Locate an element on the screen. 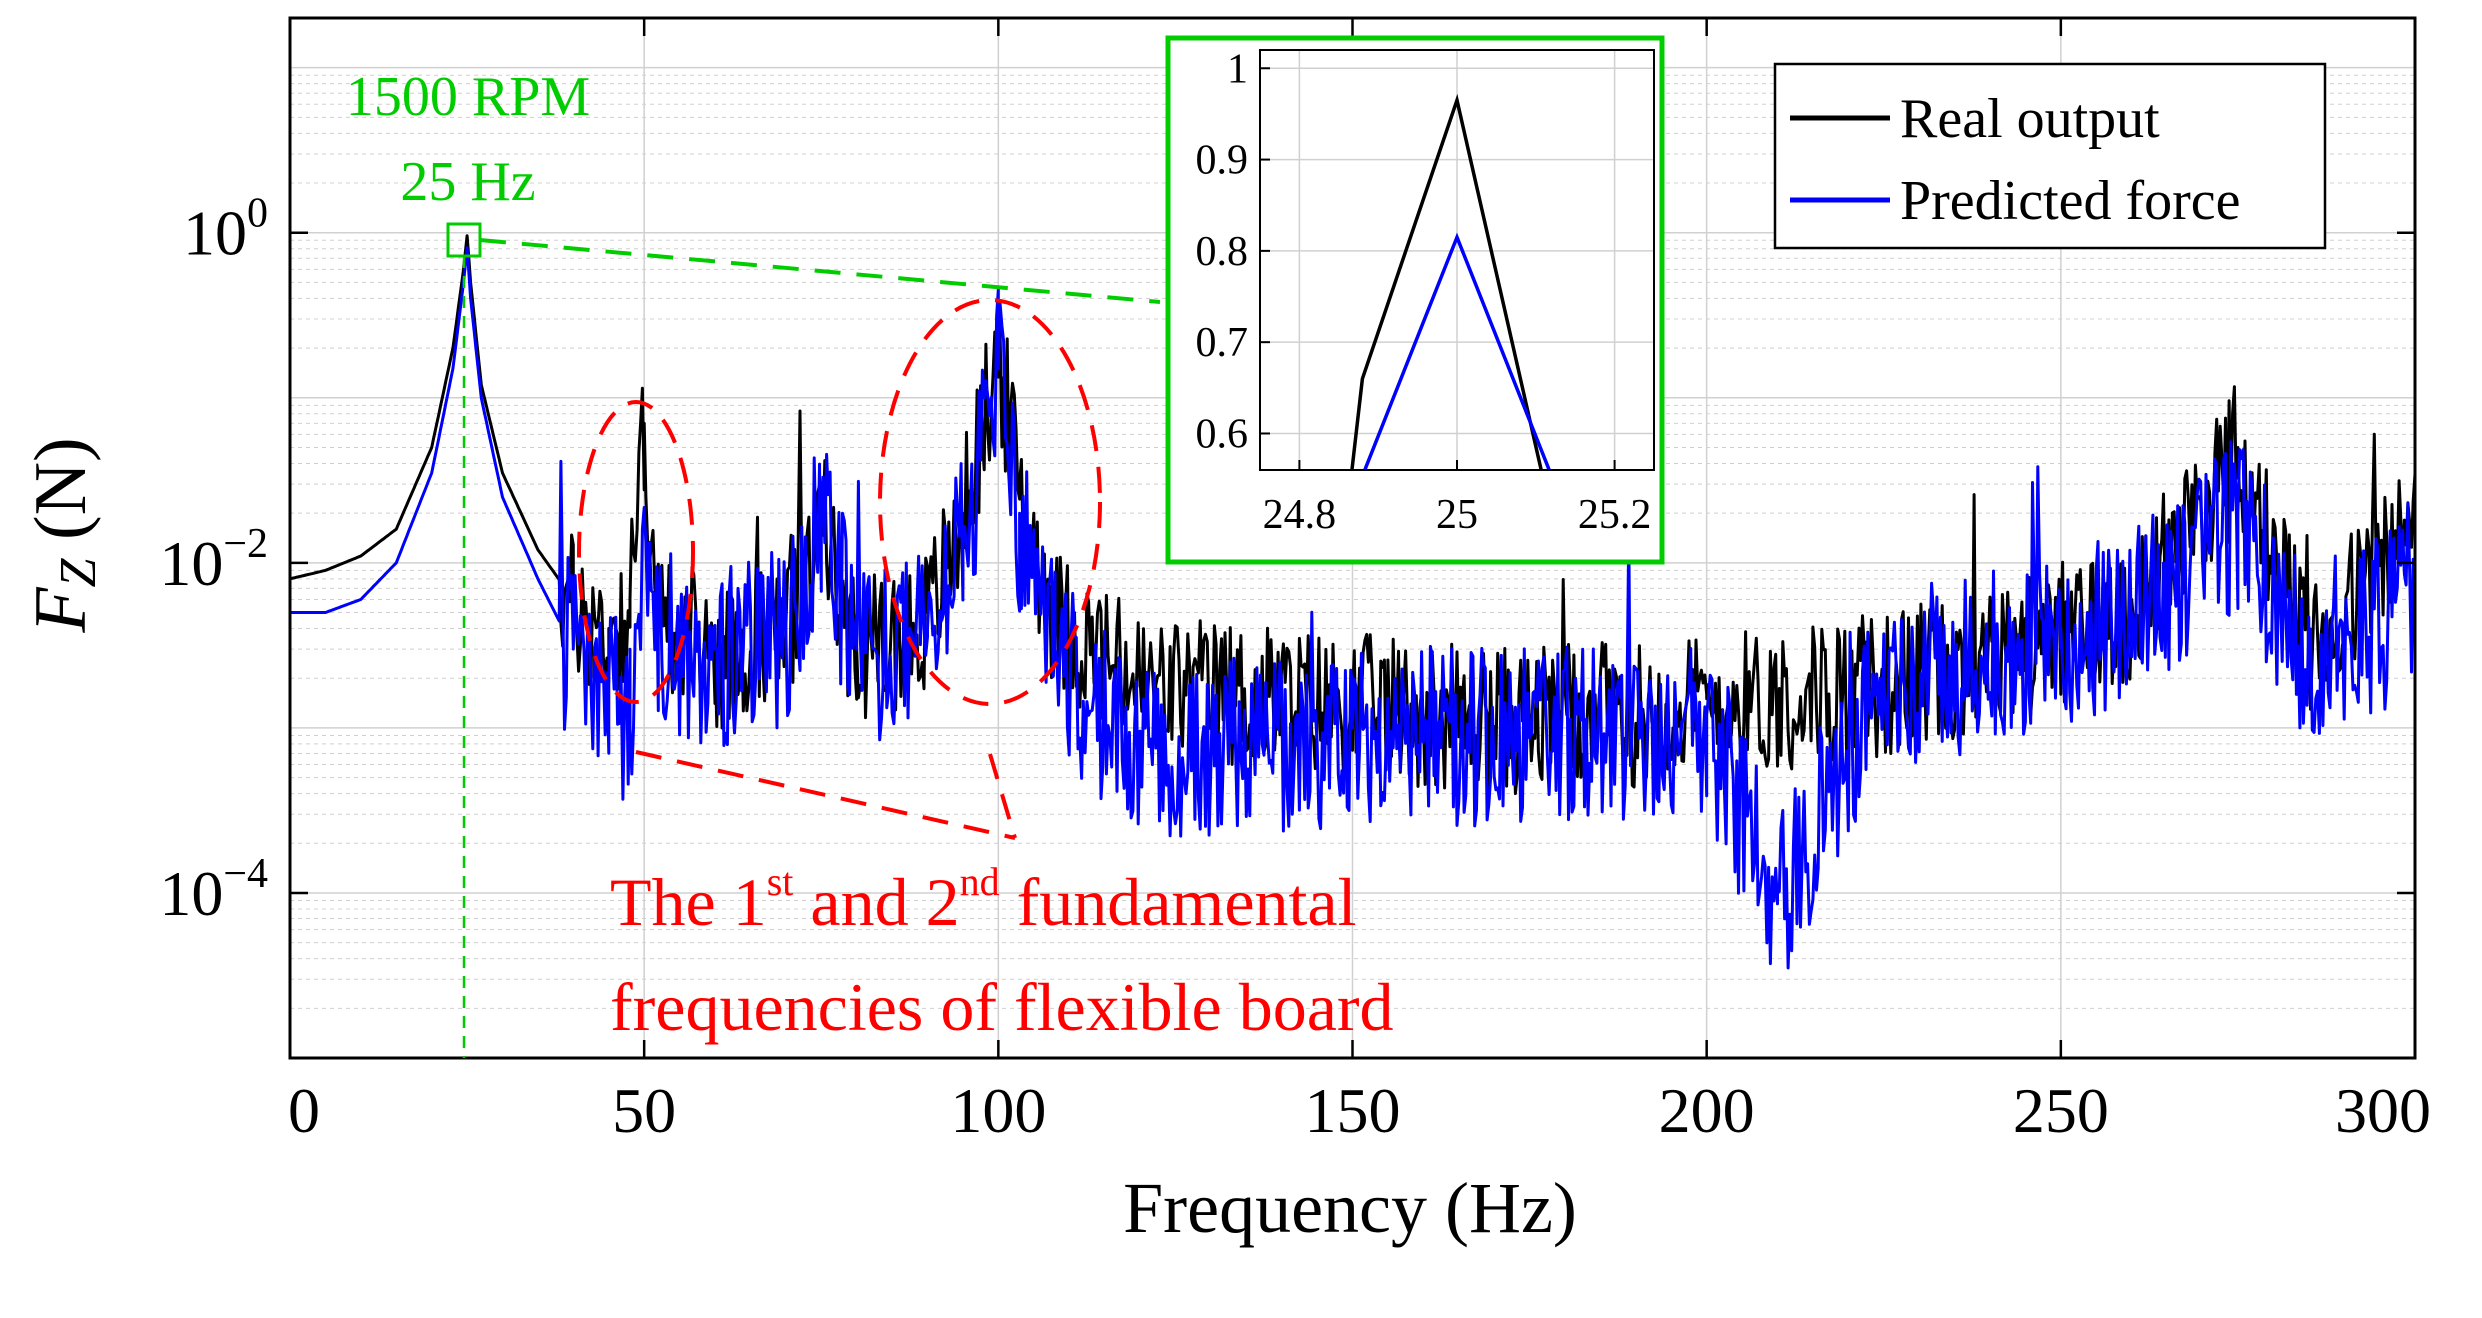  y-axis-unit-spacer is located at coordinates (61, 549).